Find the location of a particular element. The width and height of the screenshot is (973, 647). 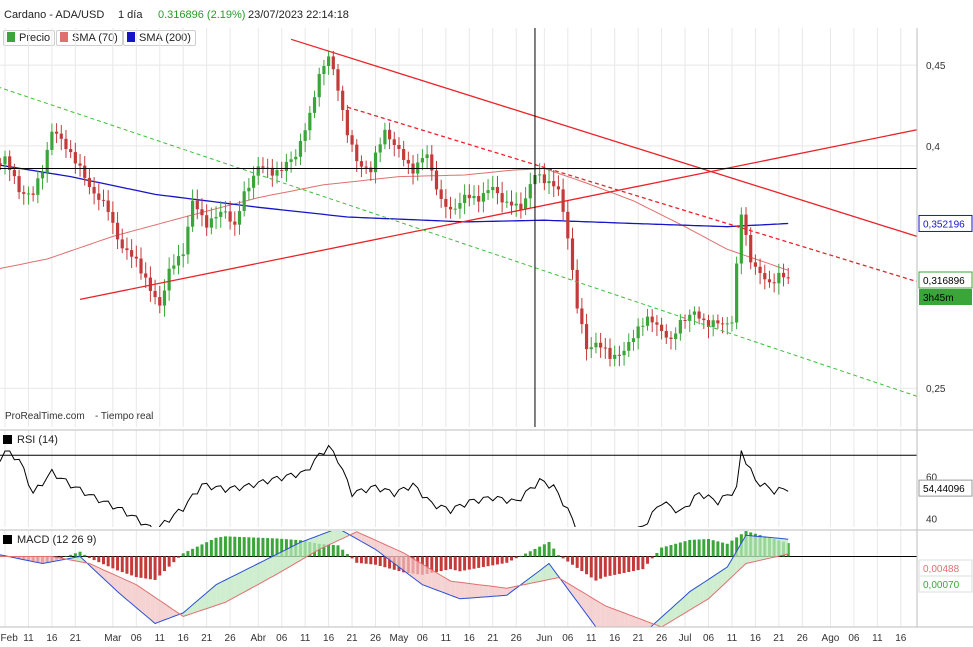

last-price-tag: 0,316896 is located at coordinates (944, 281).